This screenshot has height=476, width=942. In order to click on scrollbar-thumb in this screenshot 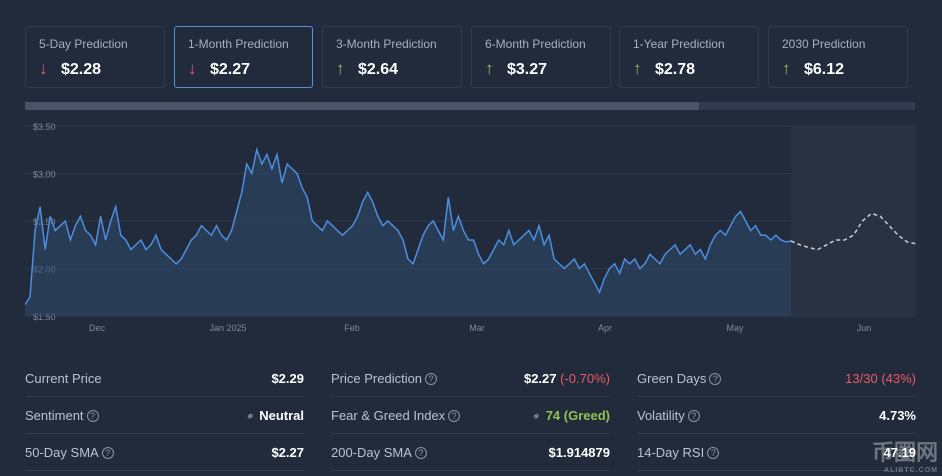, I will do `click(362, 106)`.